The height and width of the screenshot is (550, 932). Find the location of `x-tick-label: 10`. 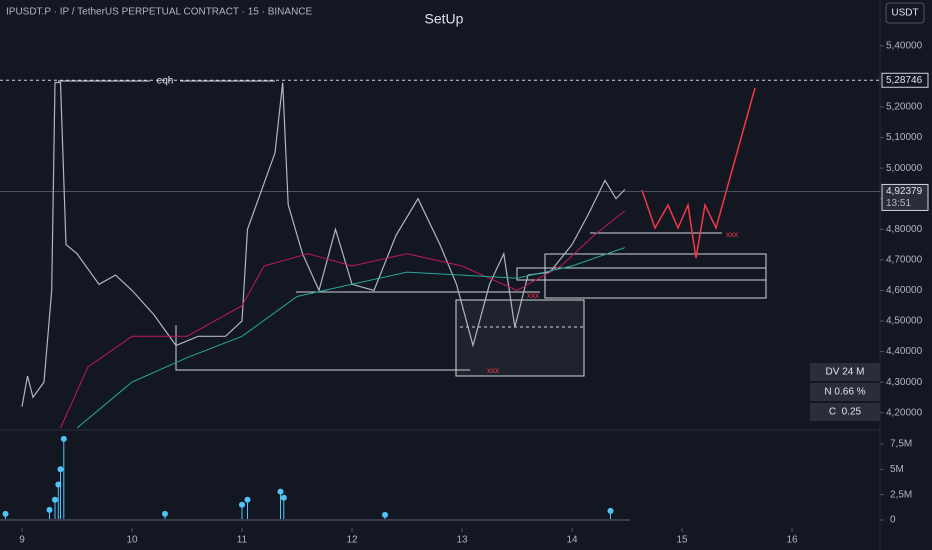

x-tick-label: 10 is located at coordinates (132, 540).